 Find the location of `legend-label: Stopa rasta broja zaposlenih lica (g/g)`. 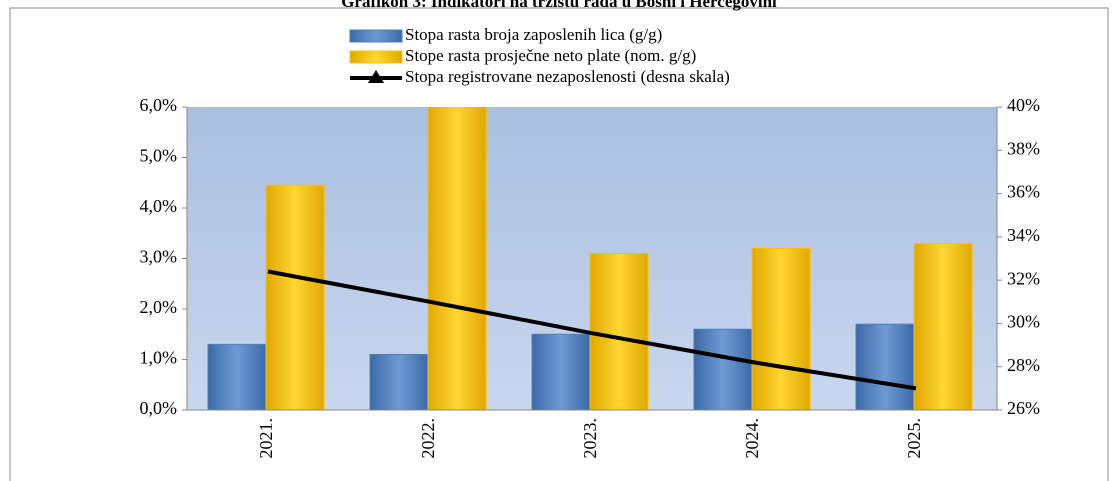

legend-label: Stopa rasta broja zaposlenih lica (g/g) is located at coordinates (533, 34).